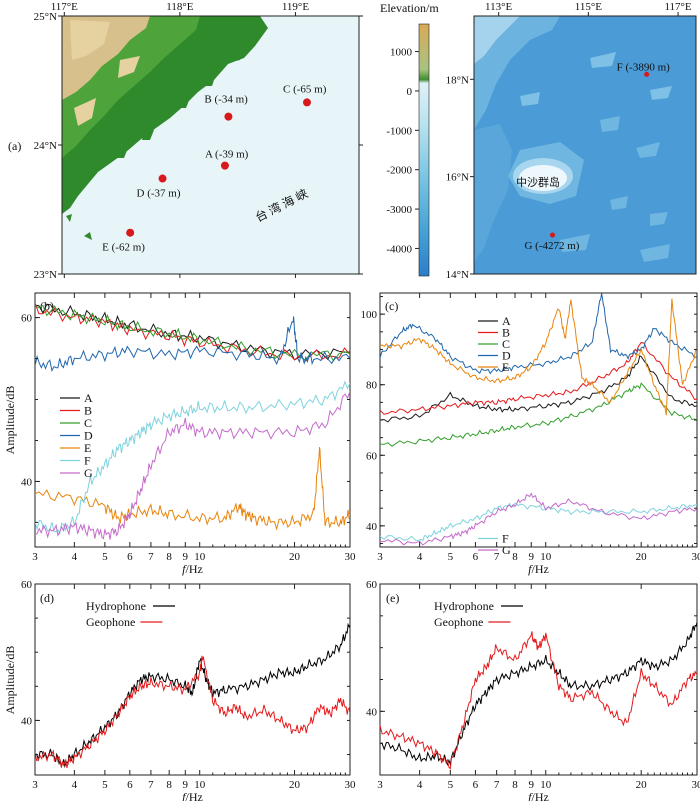 Image resolution: width=700 pixels, height=801 pixels. Describe the element at coordinates (226, 100) in the screenshot. I see `site-label: B (-34 m)` at that location.